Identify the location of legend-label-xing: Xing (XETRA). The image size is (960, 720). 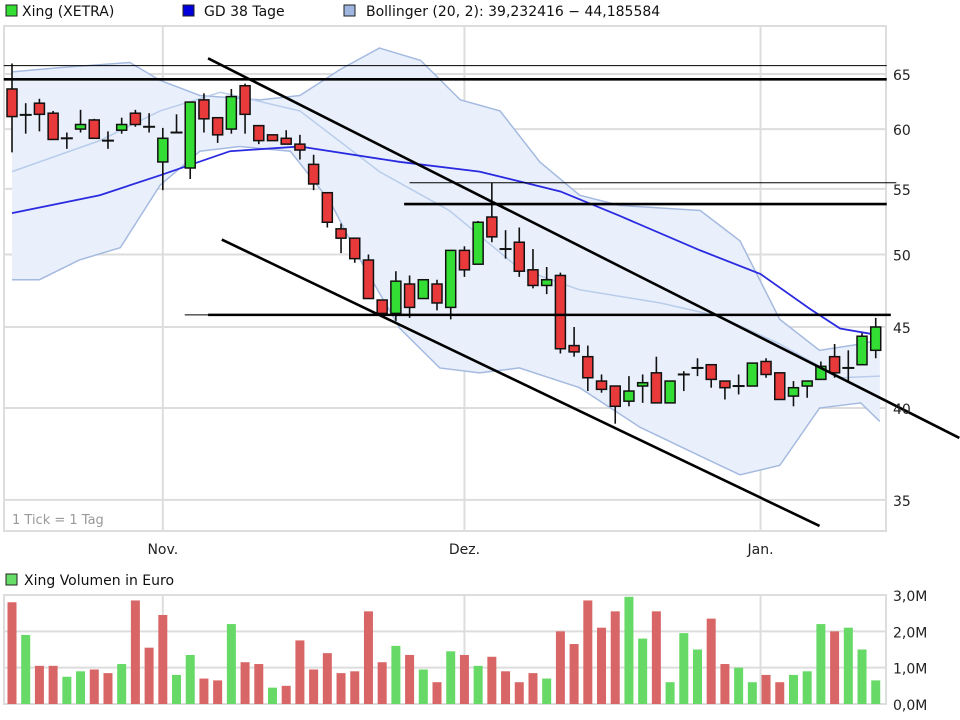
(68, 12).